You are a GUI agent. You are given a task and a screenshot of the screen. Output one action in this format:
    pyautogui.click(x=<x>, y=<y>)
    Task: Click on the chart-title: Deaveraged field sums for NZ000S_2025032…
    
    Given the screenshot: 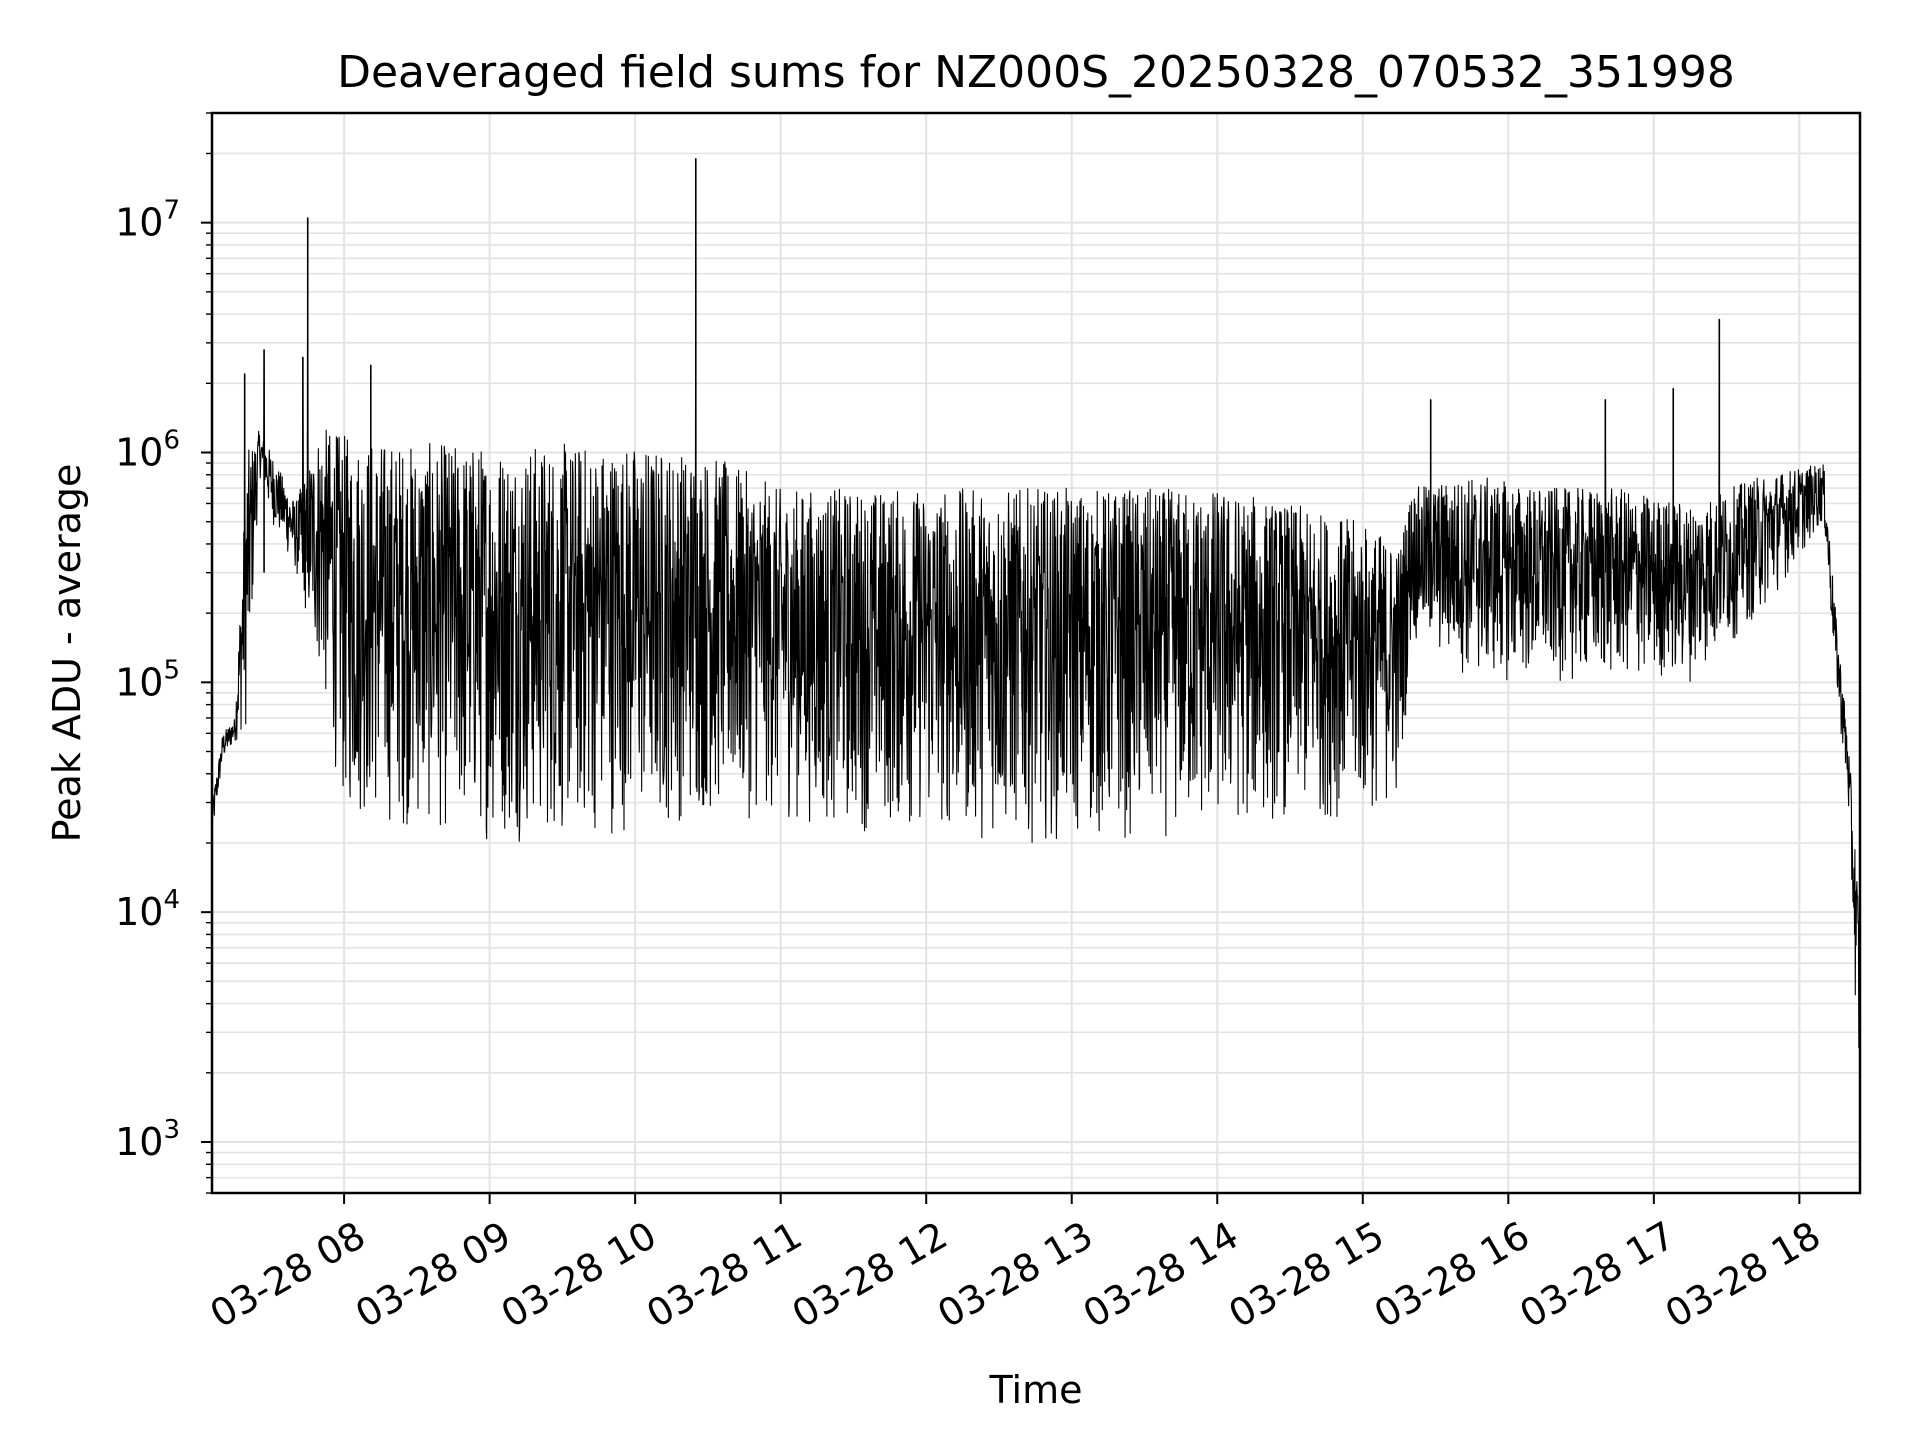 What is the action you would take?
    pyautogui.click(x=1036, y=72)
    